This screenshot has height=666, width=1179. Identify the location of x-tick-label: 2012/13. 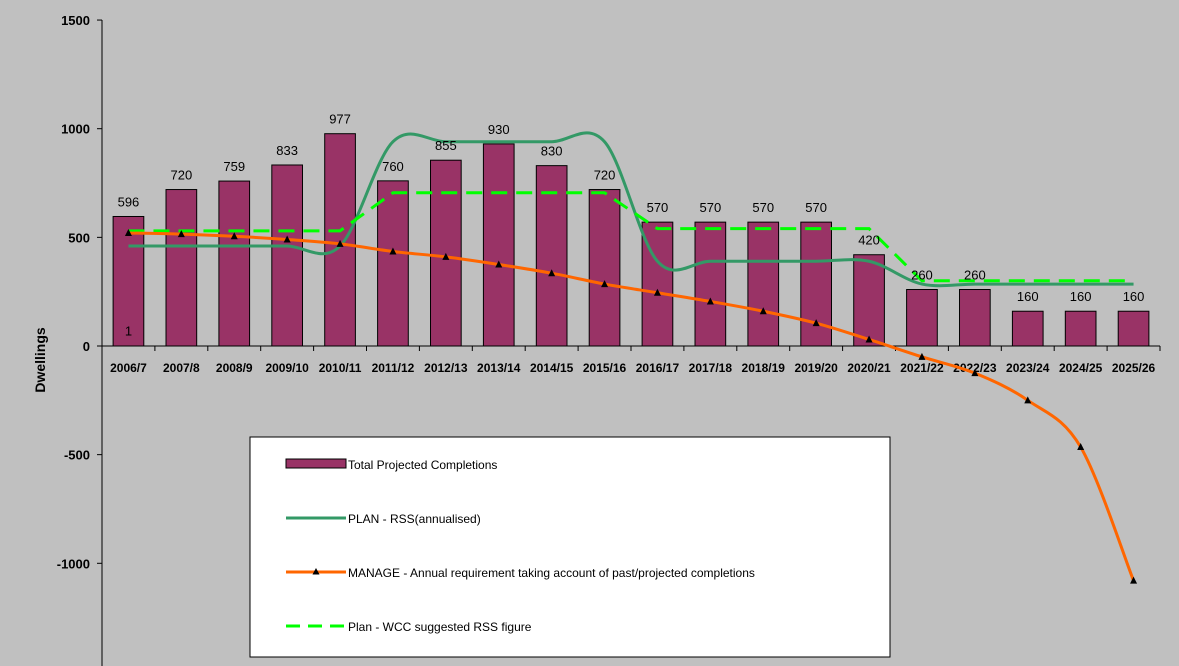
(446, 368).